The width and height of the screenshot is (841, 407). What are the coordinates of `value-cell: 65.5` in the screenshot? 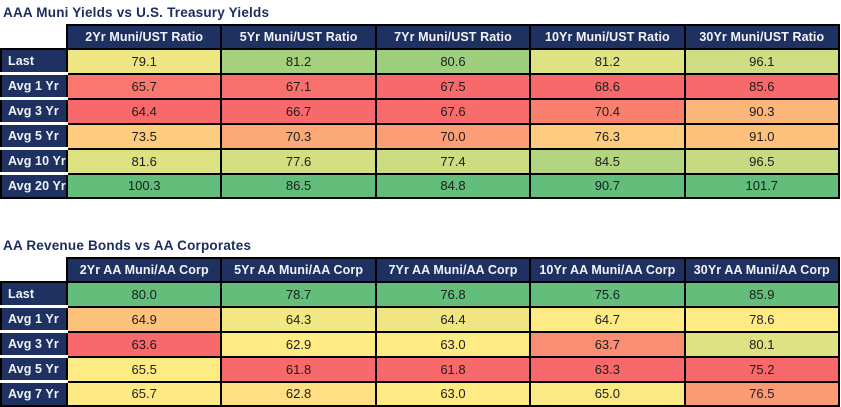 It's located at (144, 369).